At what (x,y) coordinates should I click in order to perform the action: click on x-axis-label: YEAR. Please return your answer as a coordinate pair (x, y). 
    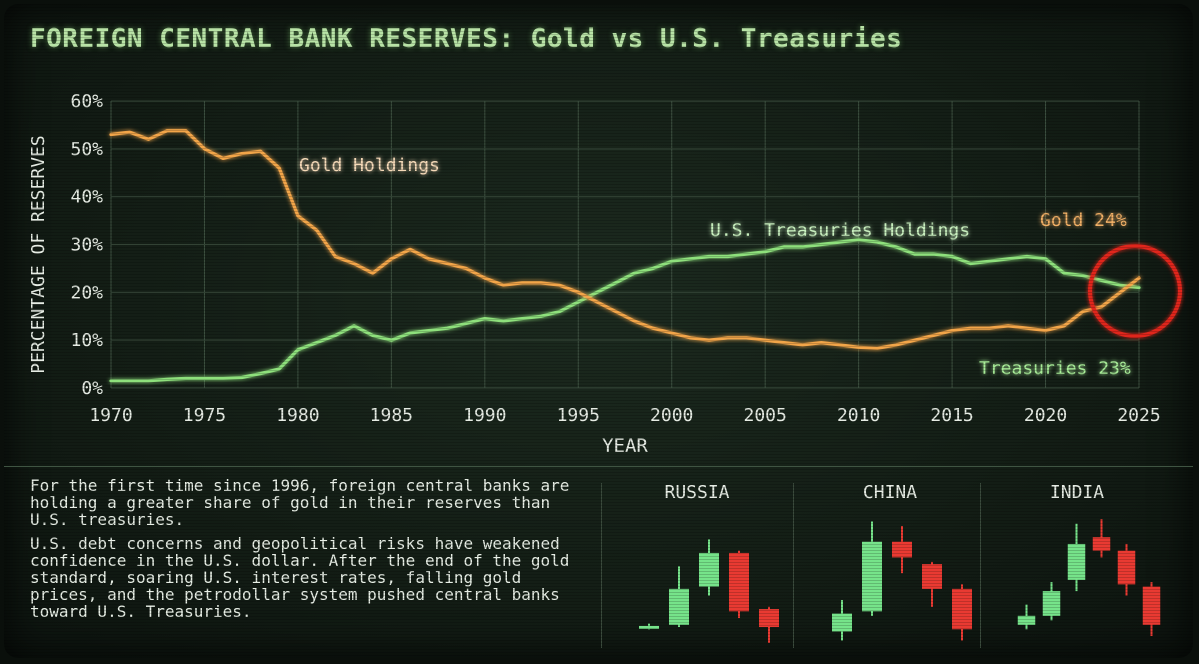
    Looking at the image, I should click on (625, 446).